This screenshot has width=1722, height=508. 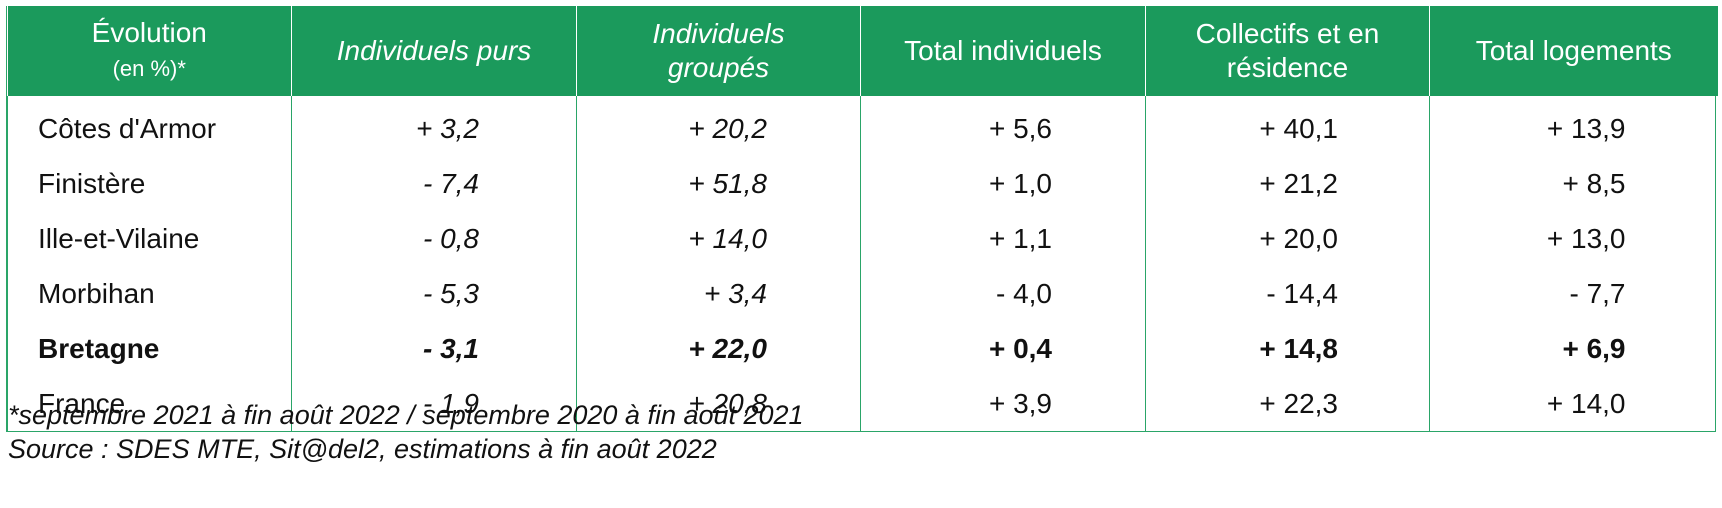 I want to click on table-cell: + 3,9, so click(x=1003, y=403).